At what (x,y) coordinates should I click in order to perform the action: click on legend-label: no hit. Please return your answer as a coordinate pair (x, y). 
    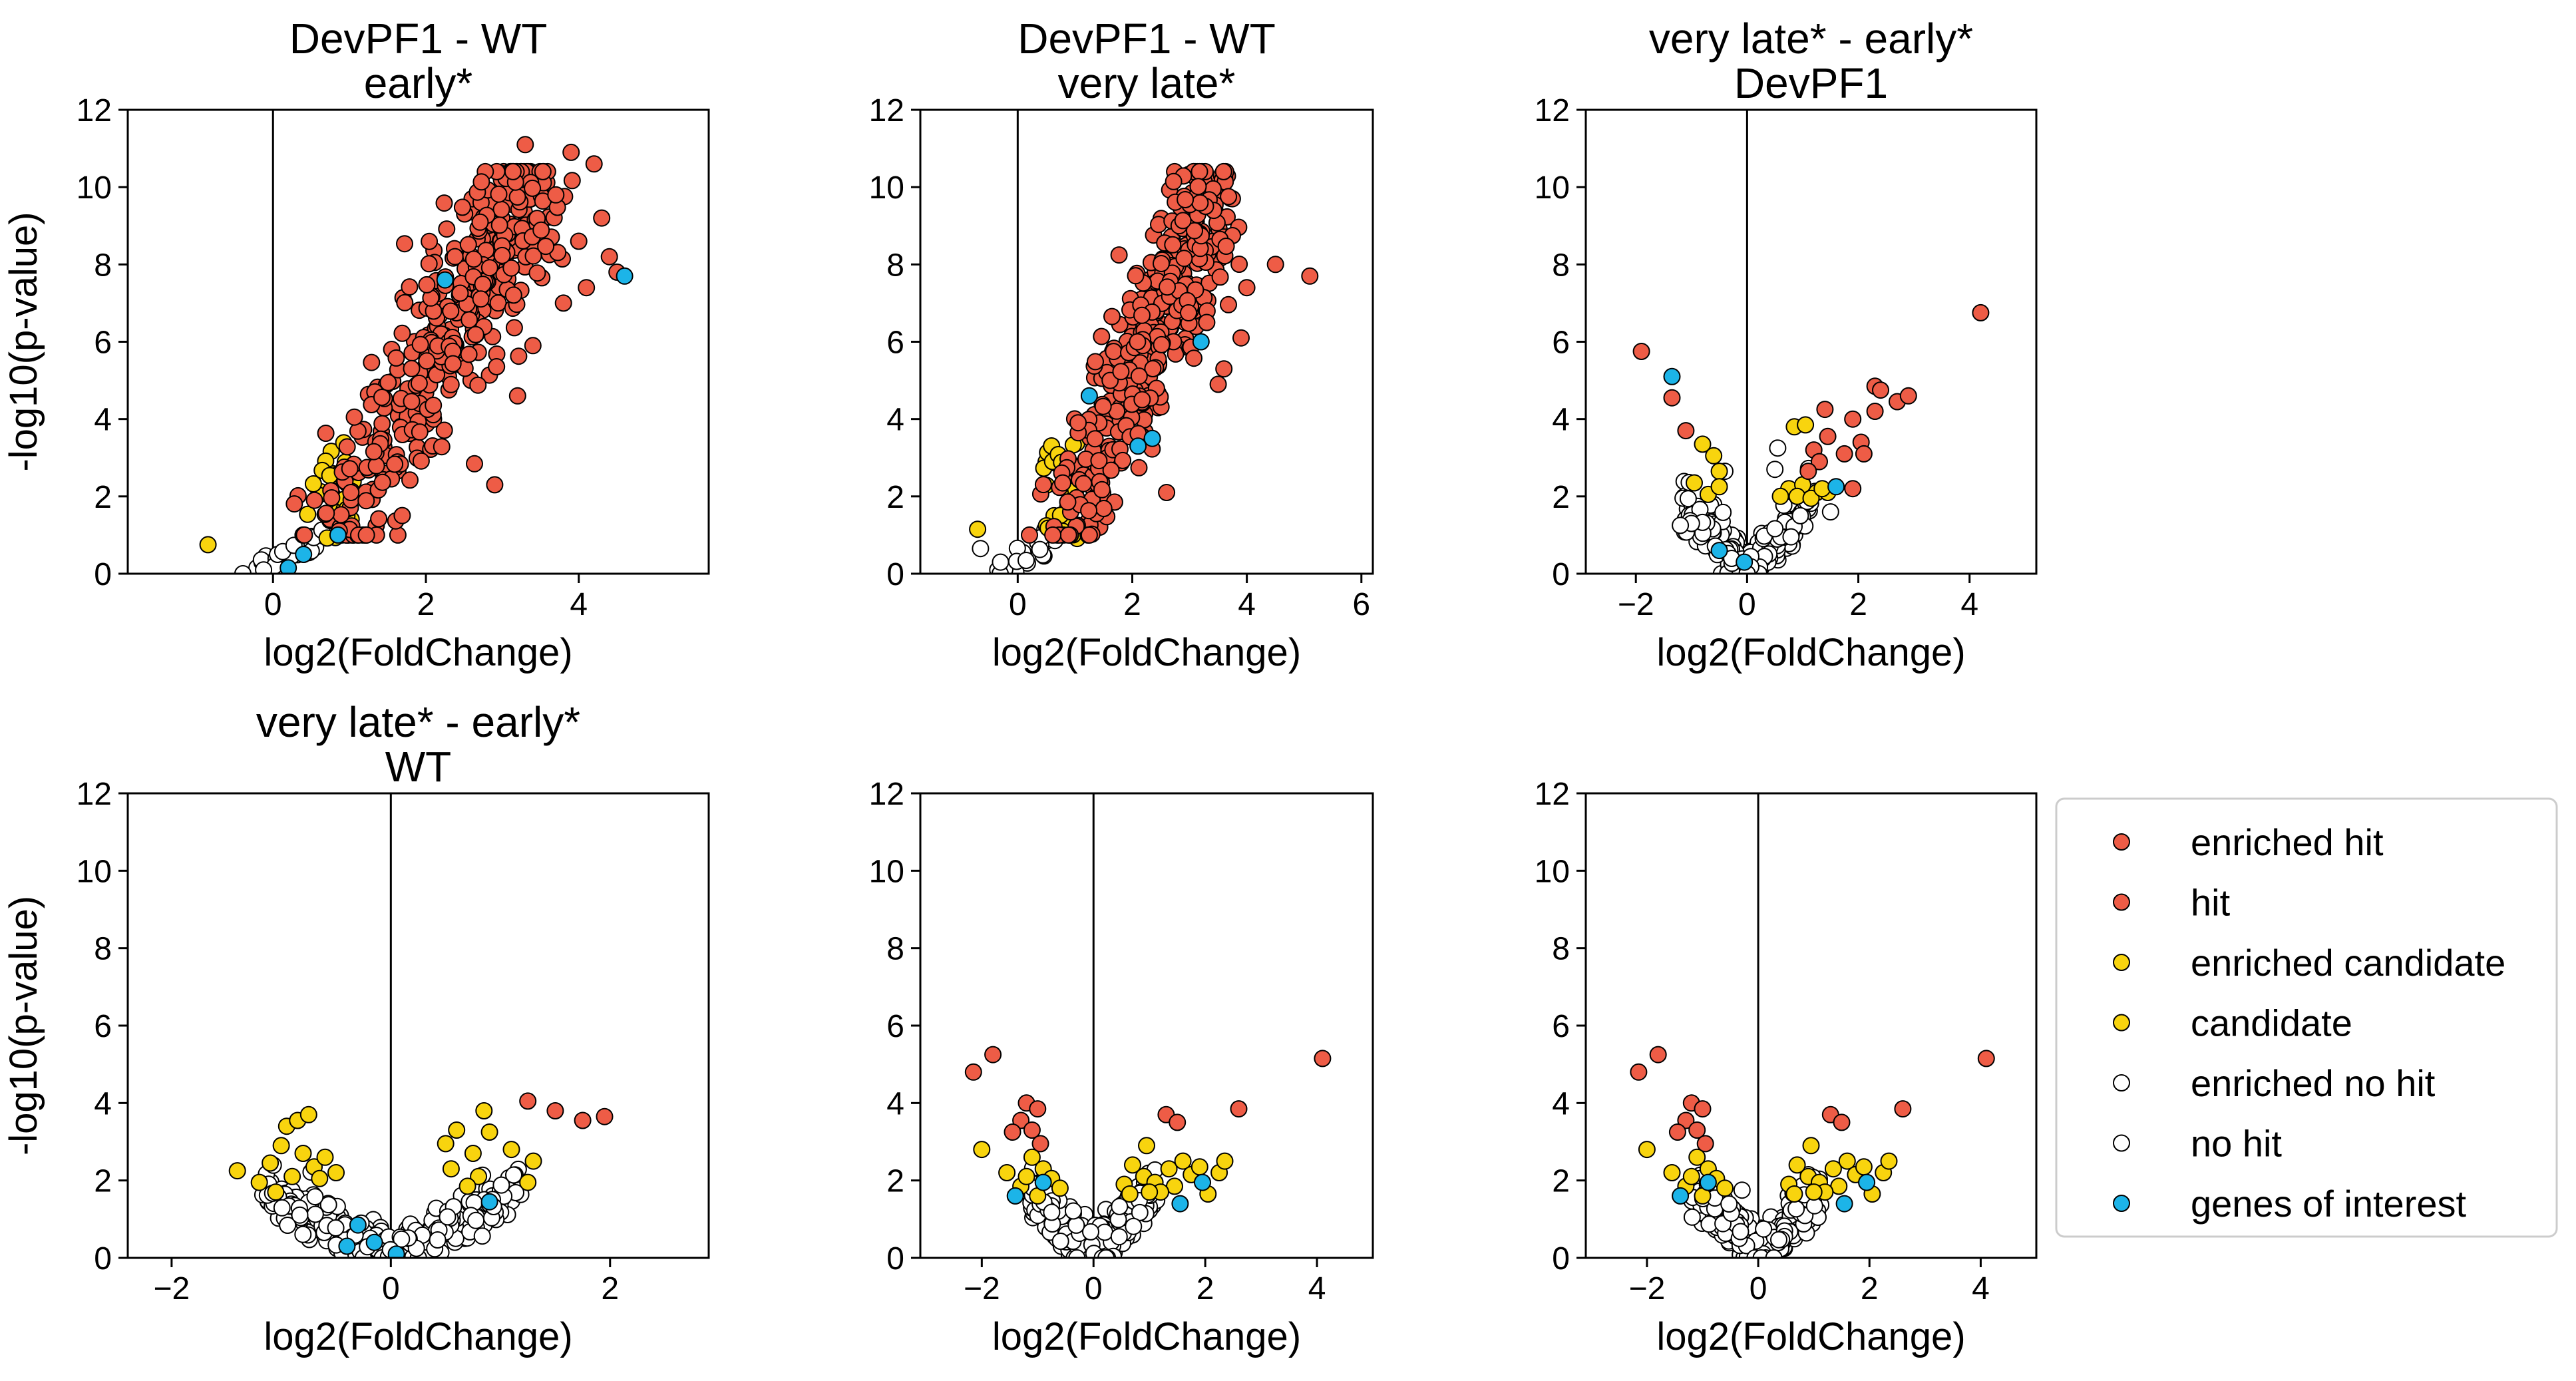
    Looking at the image, I should click on (2236, 1144).